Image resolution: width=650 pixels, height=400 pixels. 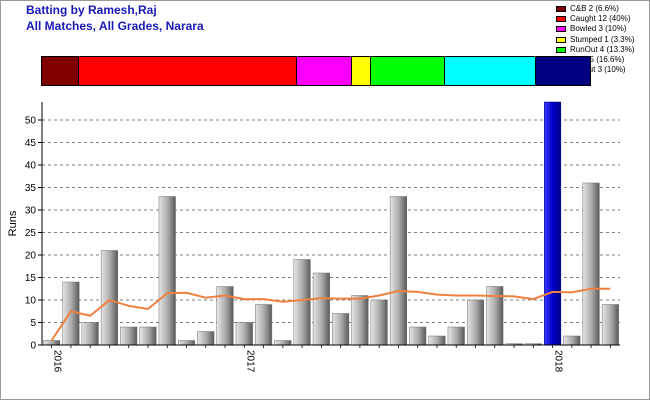 I want to click on y-tick-label: 30, so click(x=31, y=211).